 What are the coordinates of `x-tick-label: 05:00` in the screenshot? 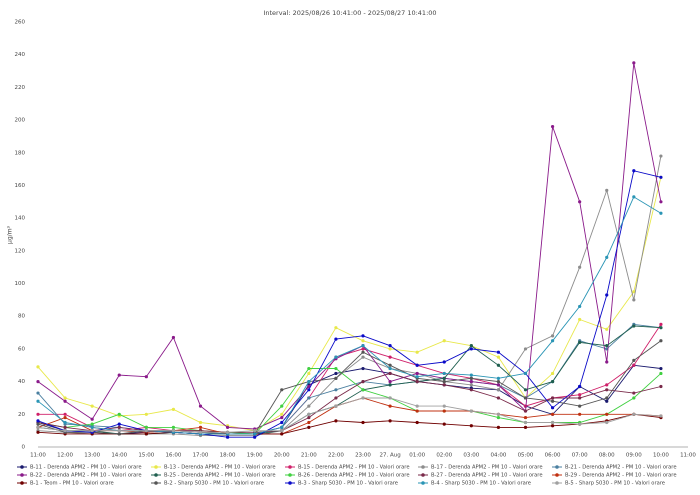 It's located at (526, 456).